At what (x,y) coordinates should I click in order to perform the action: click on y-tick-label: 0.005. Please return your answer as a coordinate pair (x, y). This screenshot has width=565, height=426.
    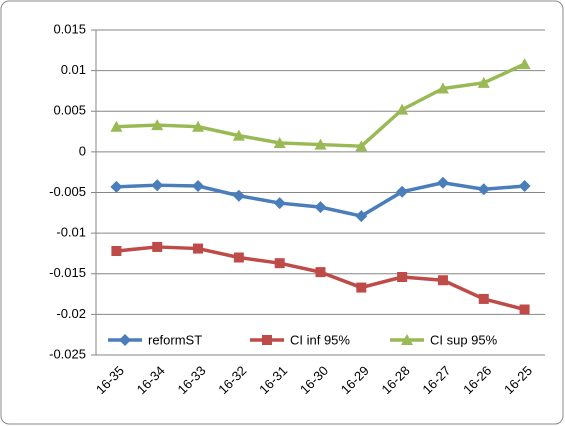
    Looking at the image, I should click on (69, 110).